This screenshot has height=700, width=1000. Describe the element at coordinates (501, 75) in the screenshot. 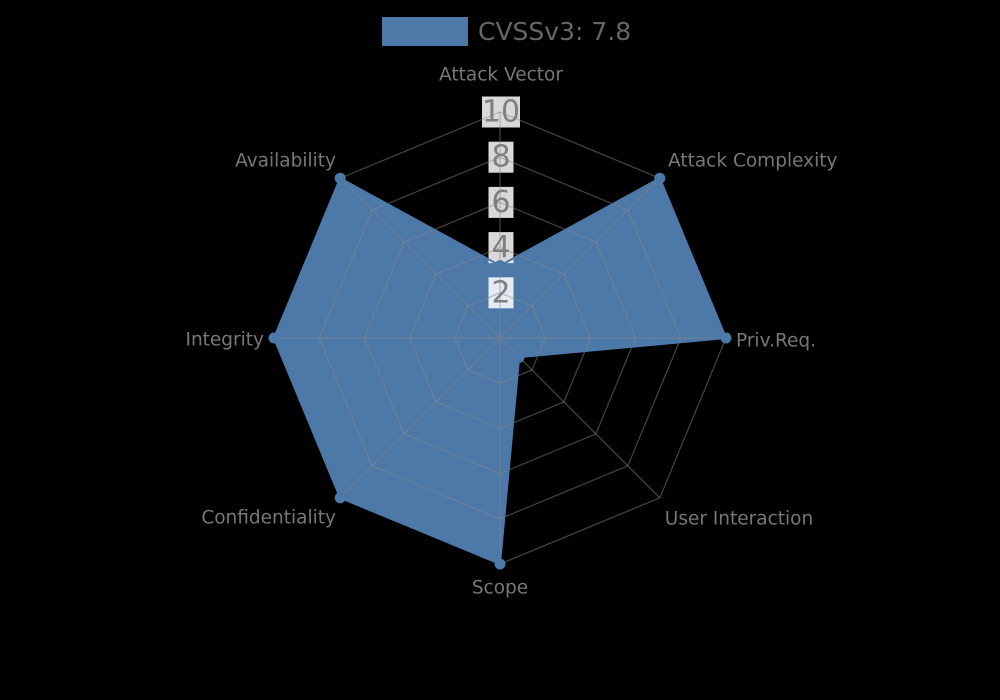

I see `axis-label: Attack Vector` at that location.